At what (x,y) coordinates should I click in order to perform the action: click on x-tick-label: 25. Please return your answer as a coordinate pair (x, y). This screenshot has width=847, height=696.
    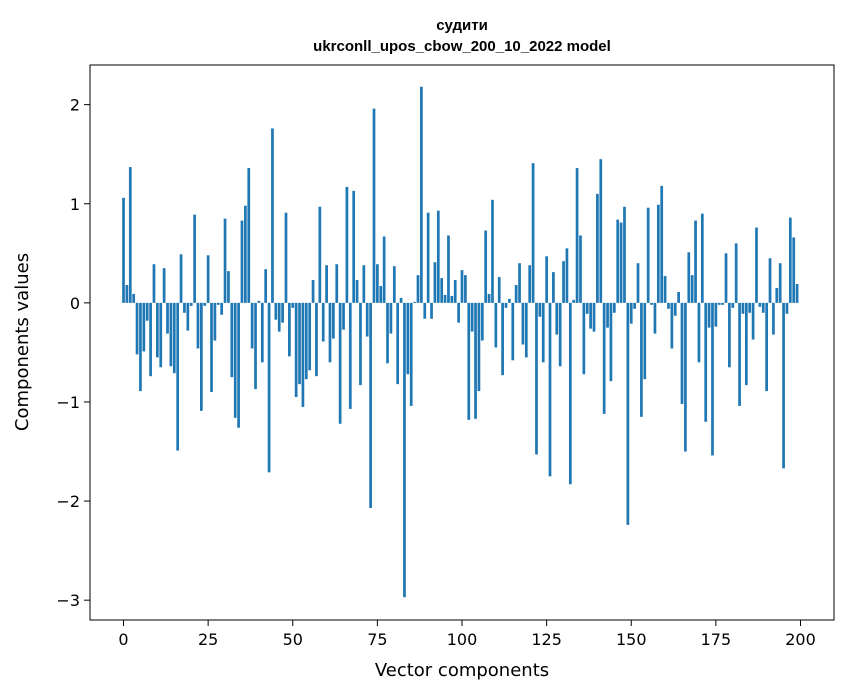
    Looking at the image, I should click on (208, 639).